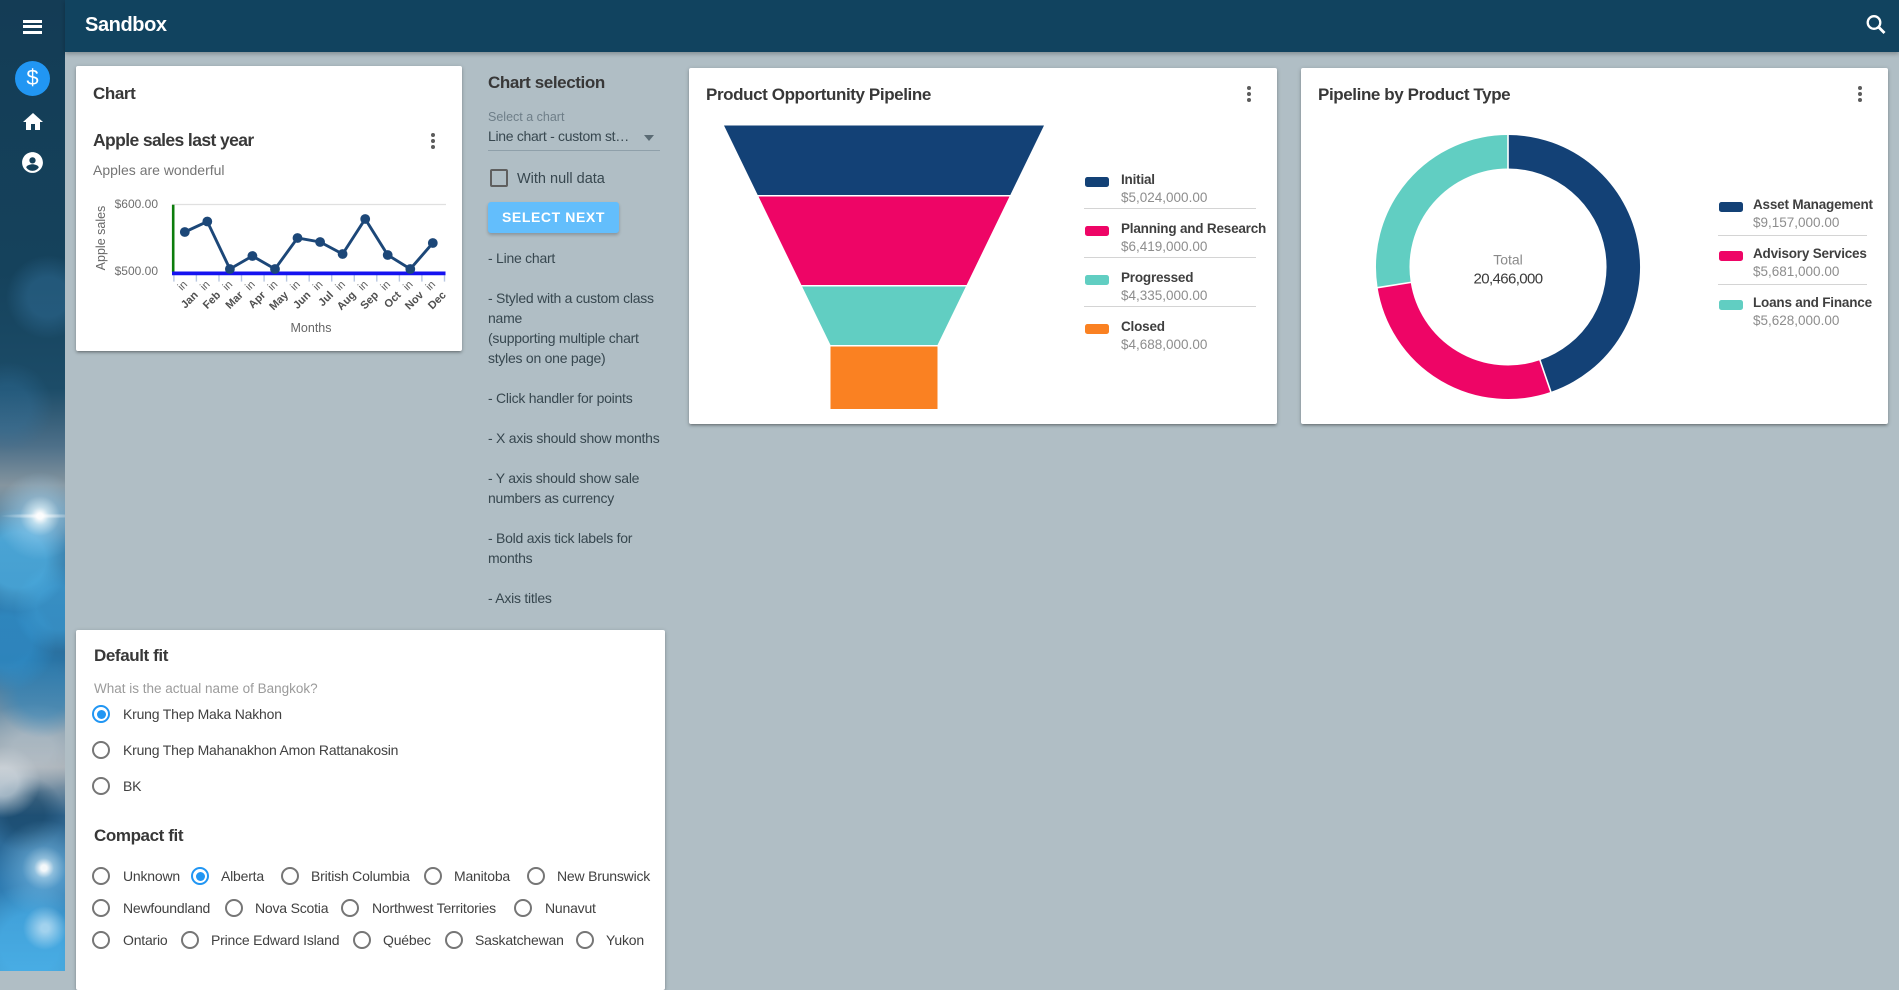  What do you see at coordinates (137, 271) in the screenshot?
I see `svg-text: $500.00` at bounding box center [137, 271].